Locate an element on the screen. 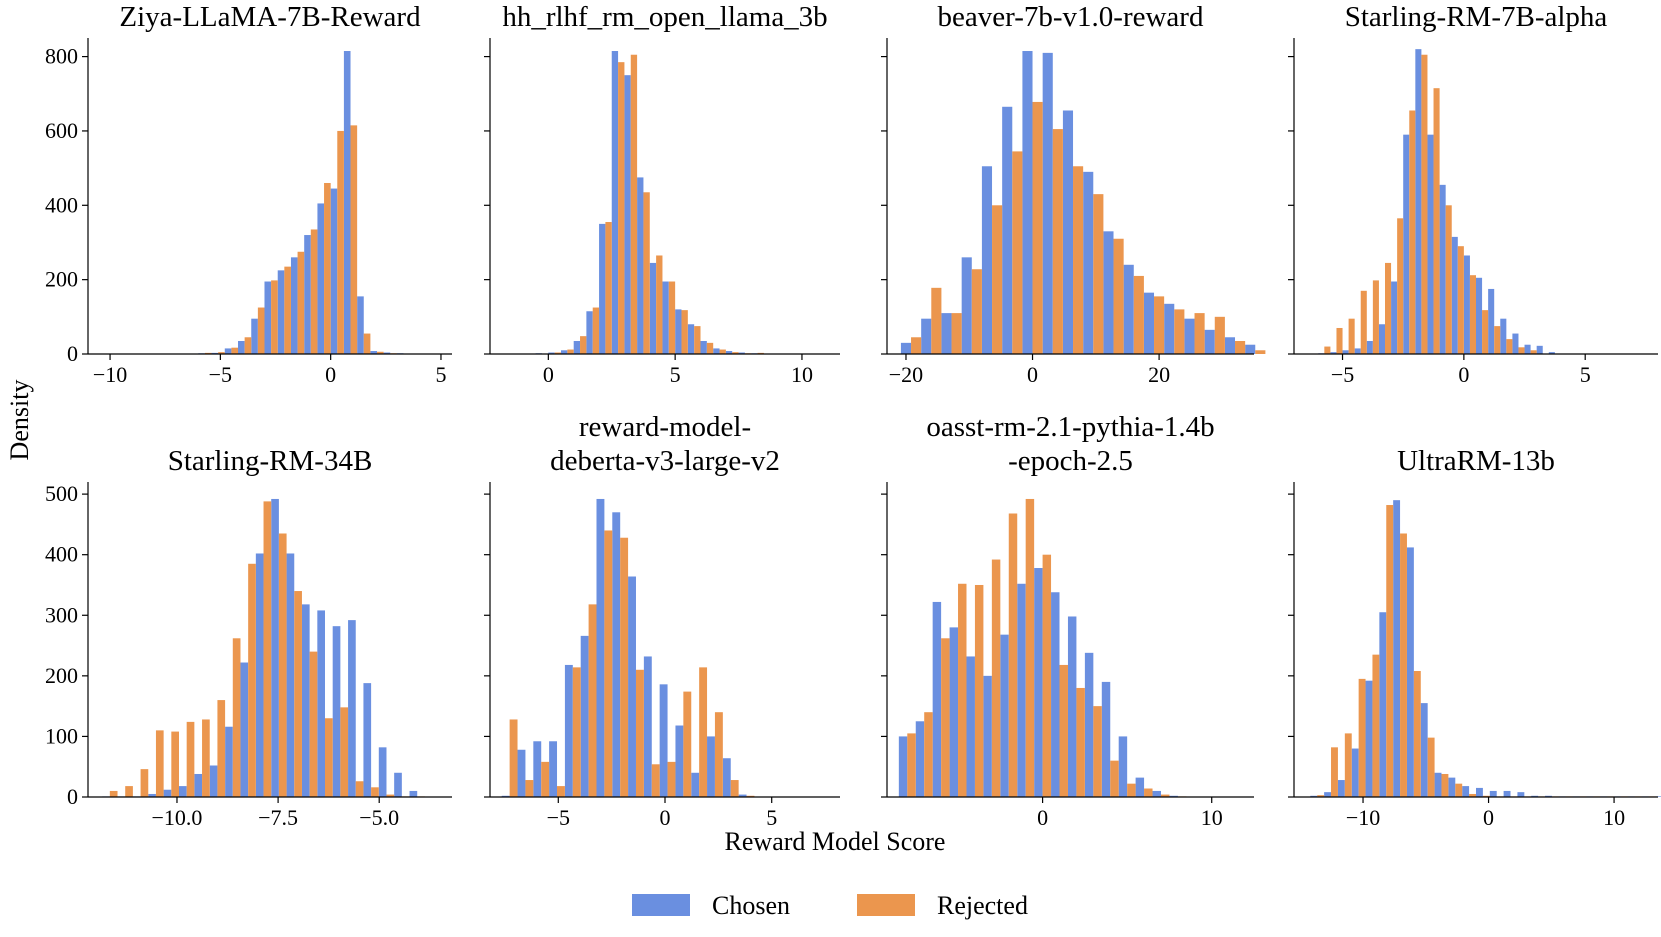  panel-title: Starling-RM-7B-alpha is located at coordinates (1476, 17).